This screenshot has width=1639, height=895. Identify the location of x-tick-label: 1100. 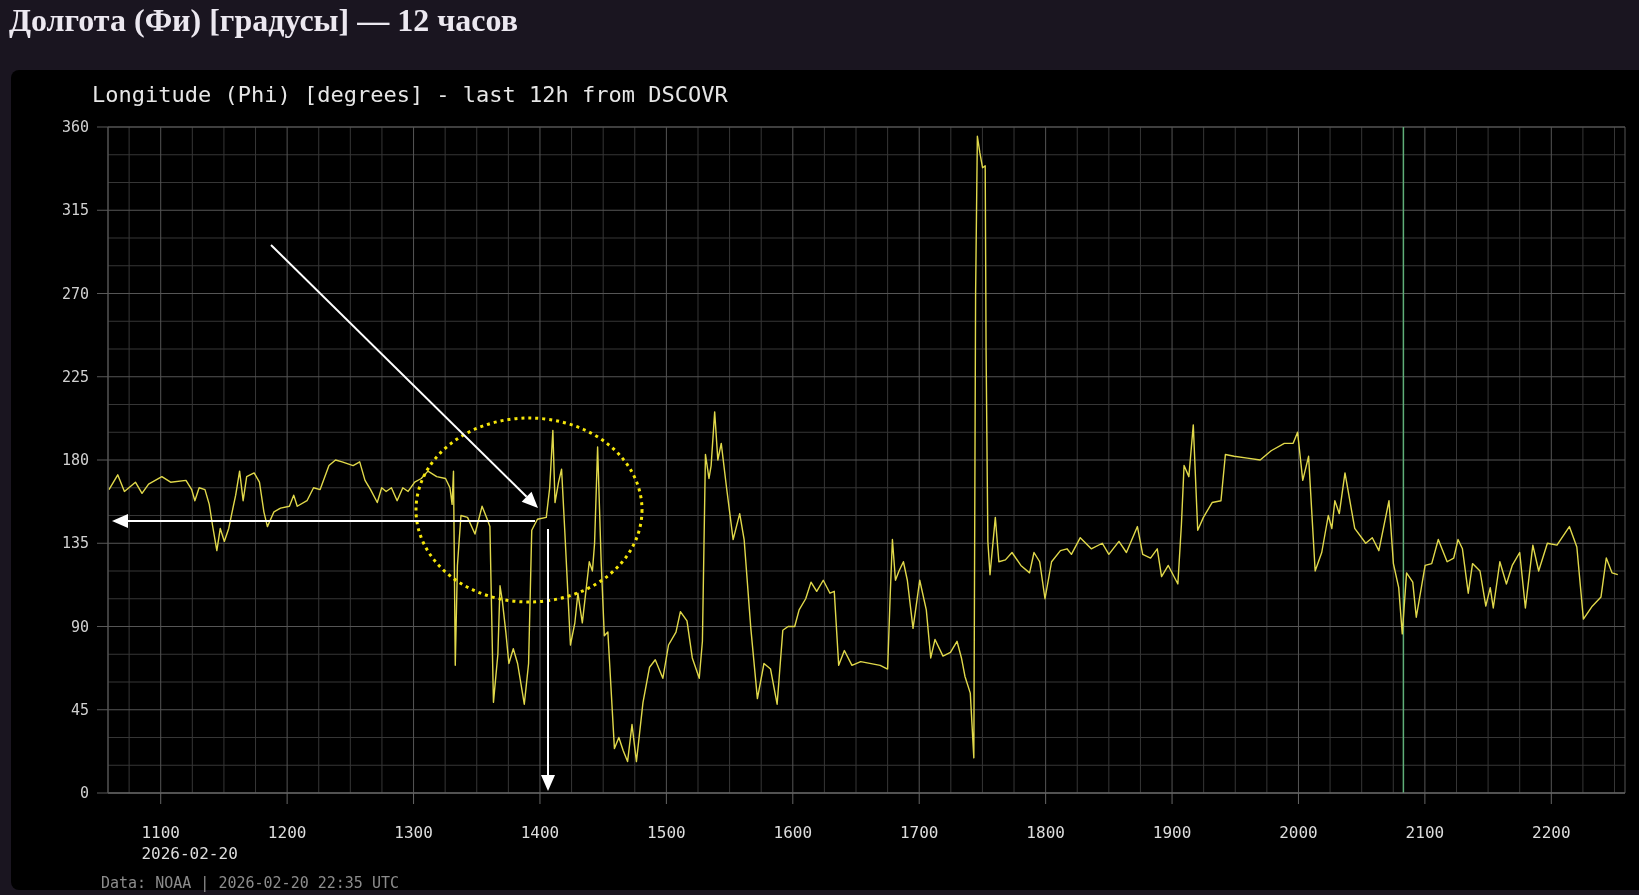
(160, 832).